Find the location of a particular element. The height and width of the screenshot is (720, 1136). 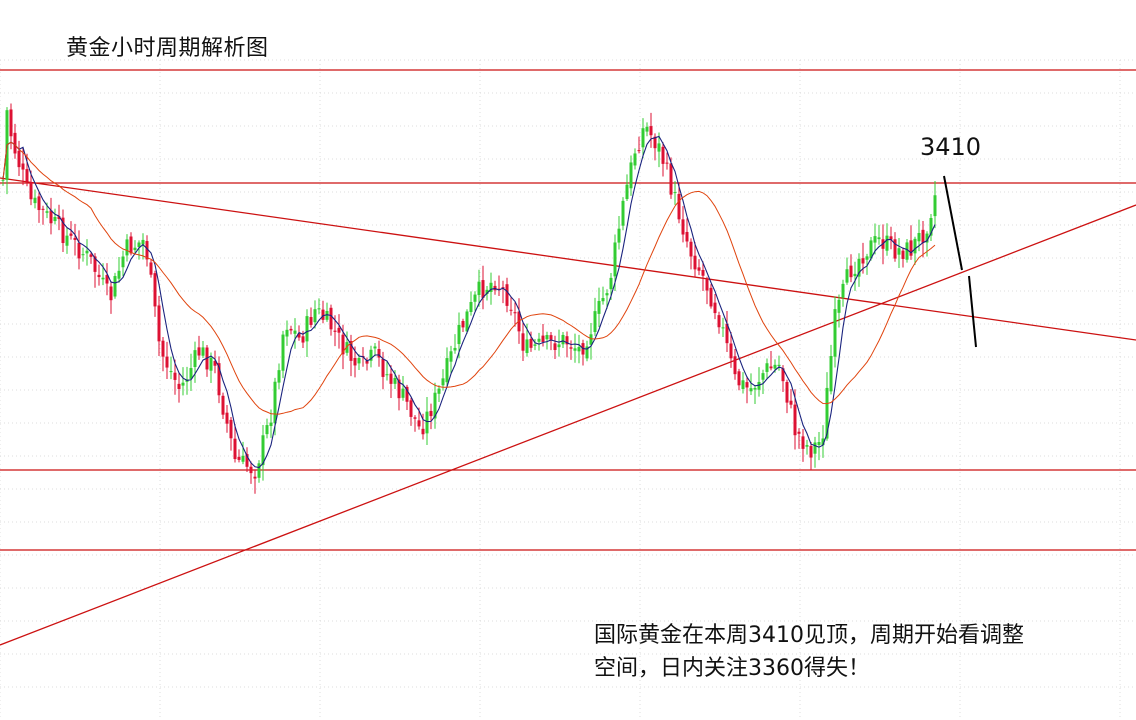

projection-lines is located at coordinates (960, 261).